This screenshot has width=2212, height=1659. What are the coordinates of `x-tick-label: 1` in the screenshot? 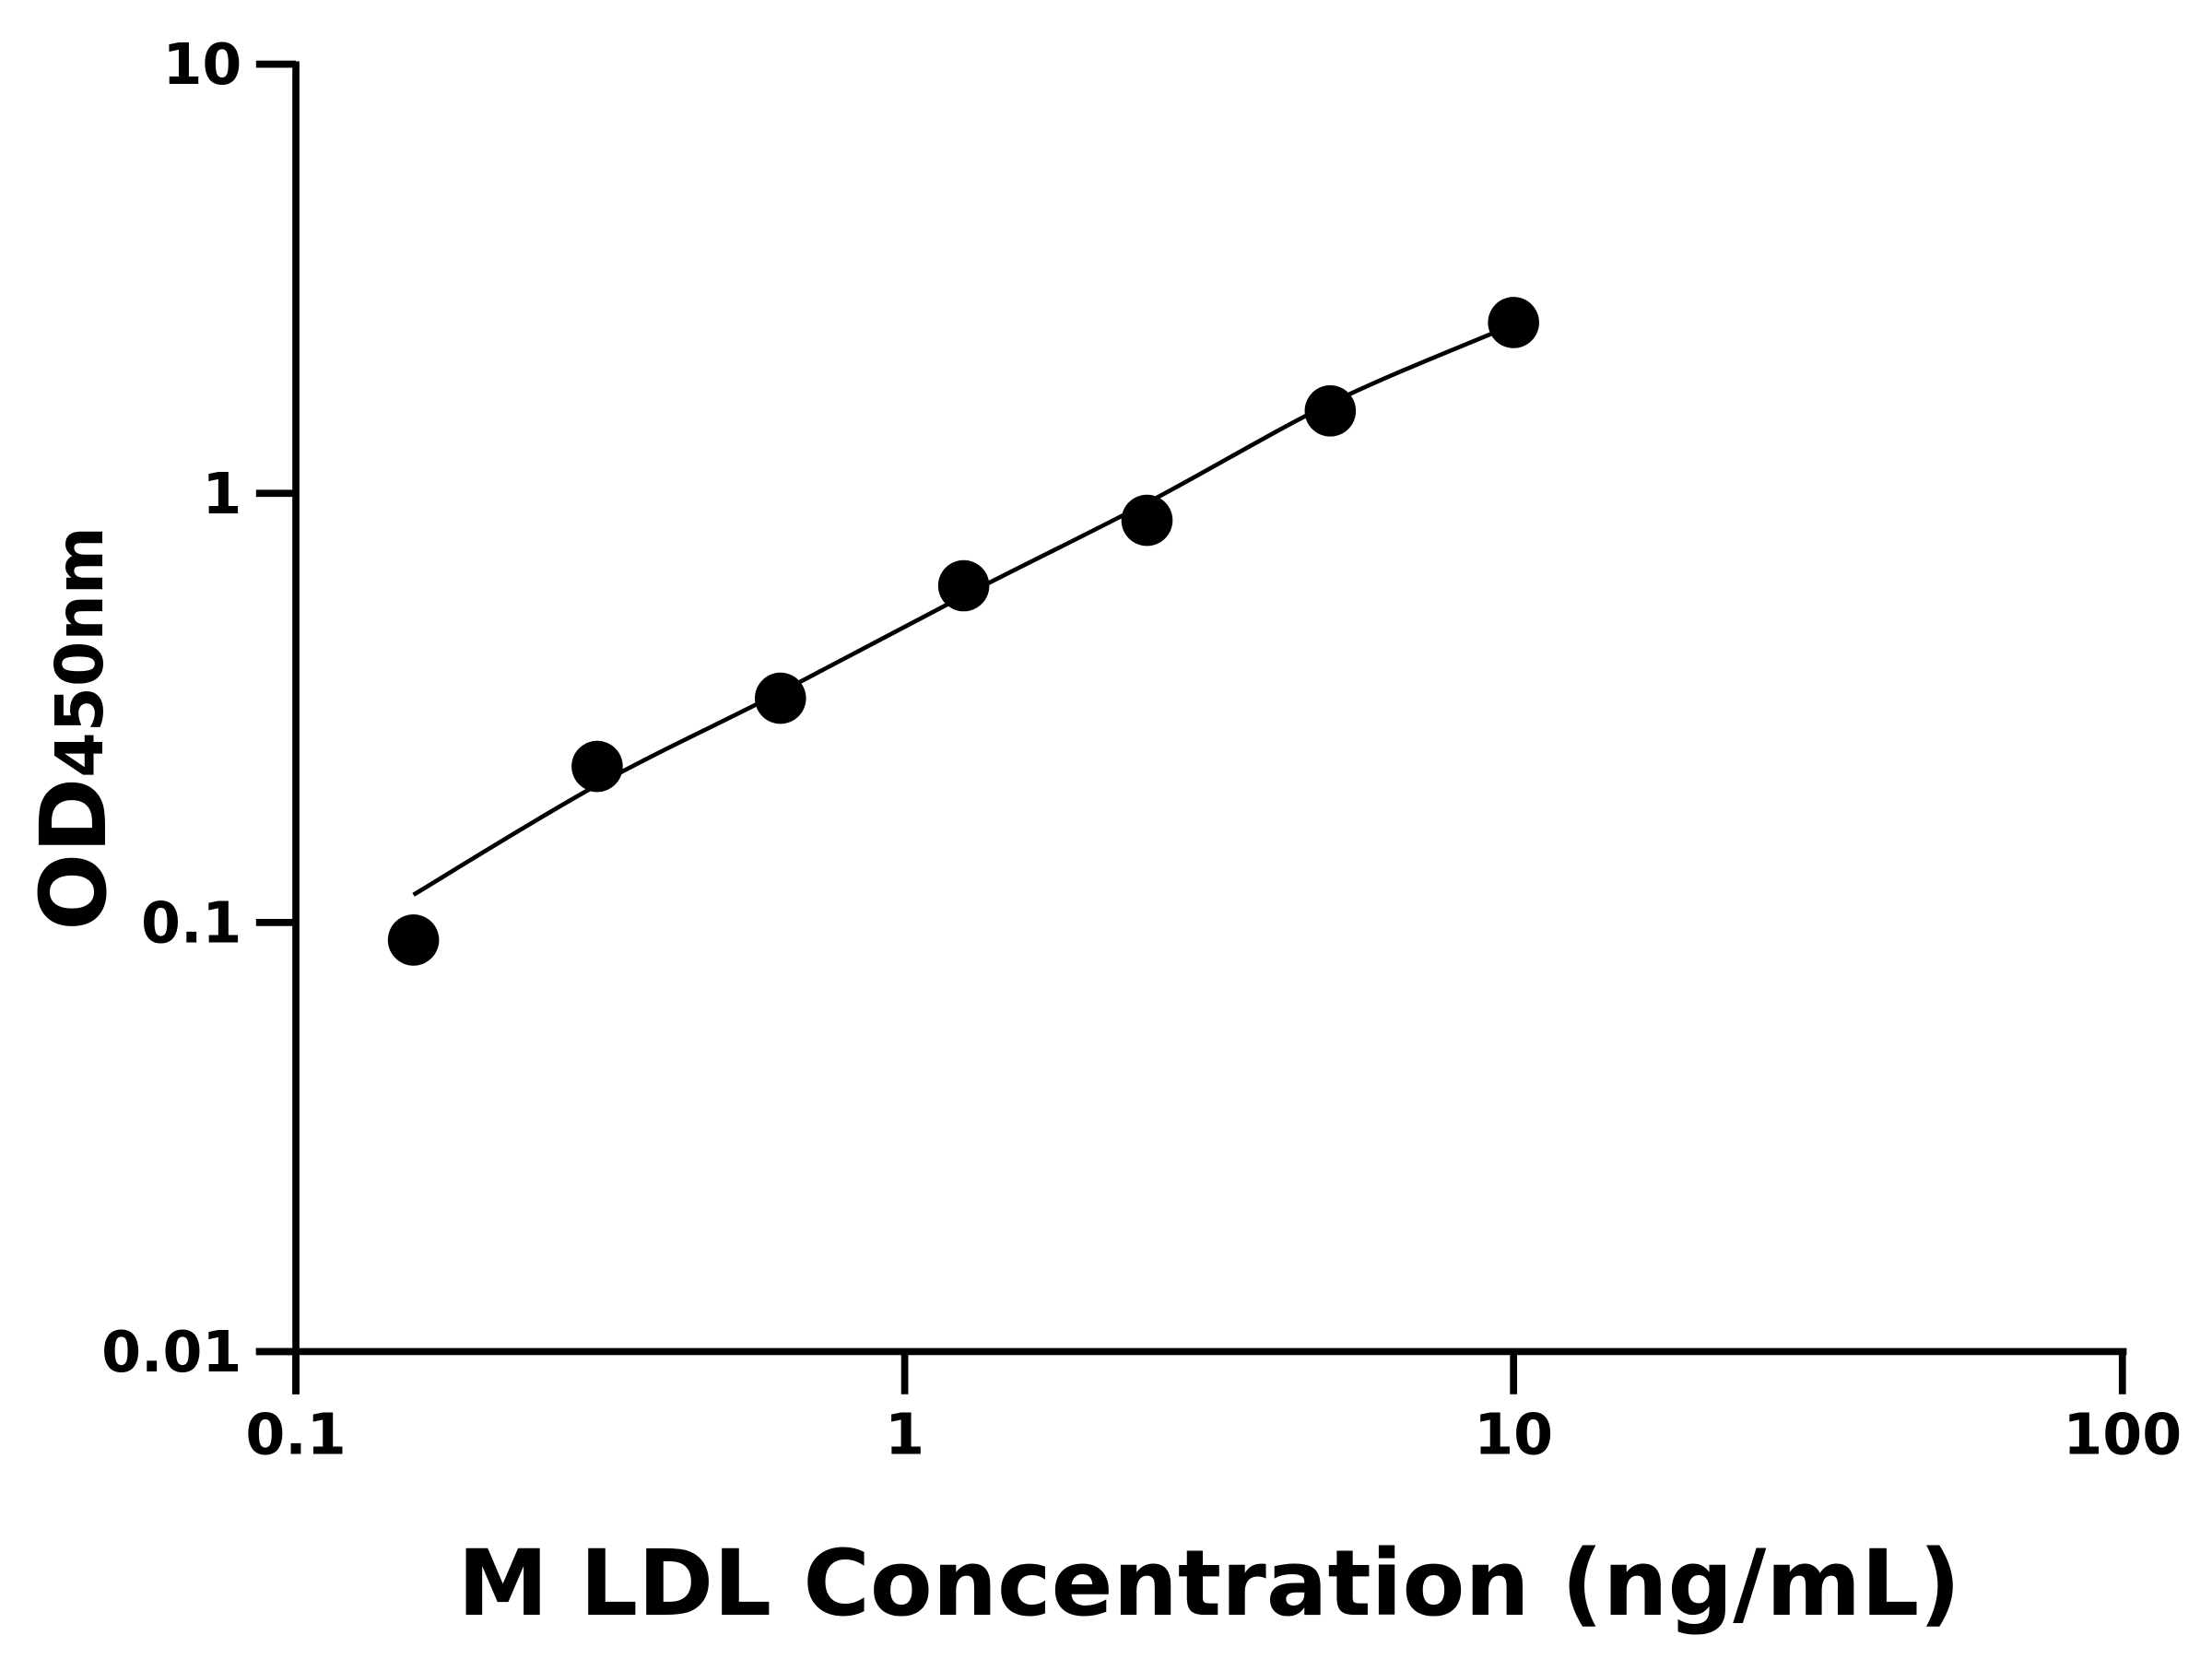 It's located at (904, 1435).